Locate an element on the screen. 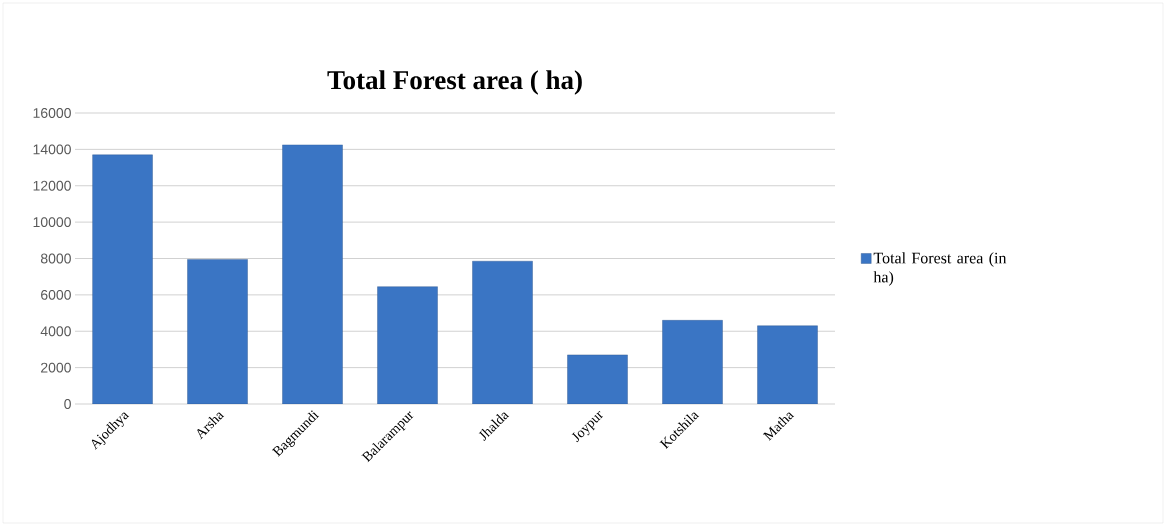 This screenshot has width=1166, height=526. legend-label: Total Forest area (in ha) is located at coordinates (940, 269).